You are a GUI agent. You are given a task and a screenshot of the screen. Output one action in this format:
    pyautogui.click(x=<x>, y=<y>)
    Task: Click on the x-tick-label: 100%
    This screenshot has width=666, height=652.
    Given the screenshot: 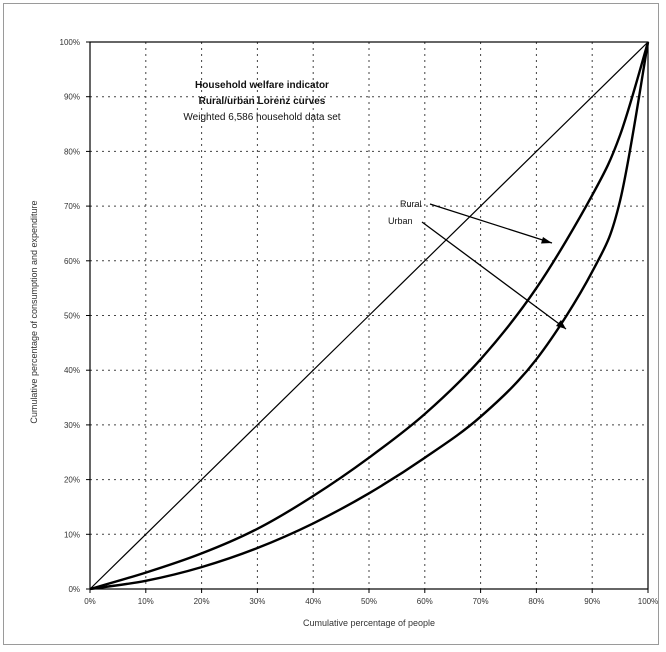 What is the action you would take?
    pyautogui.click(x=648, y=601)
    